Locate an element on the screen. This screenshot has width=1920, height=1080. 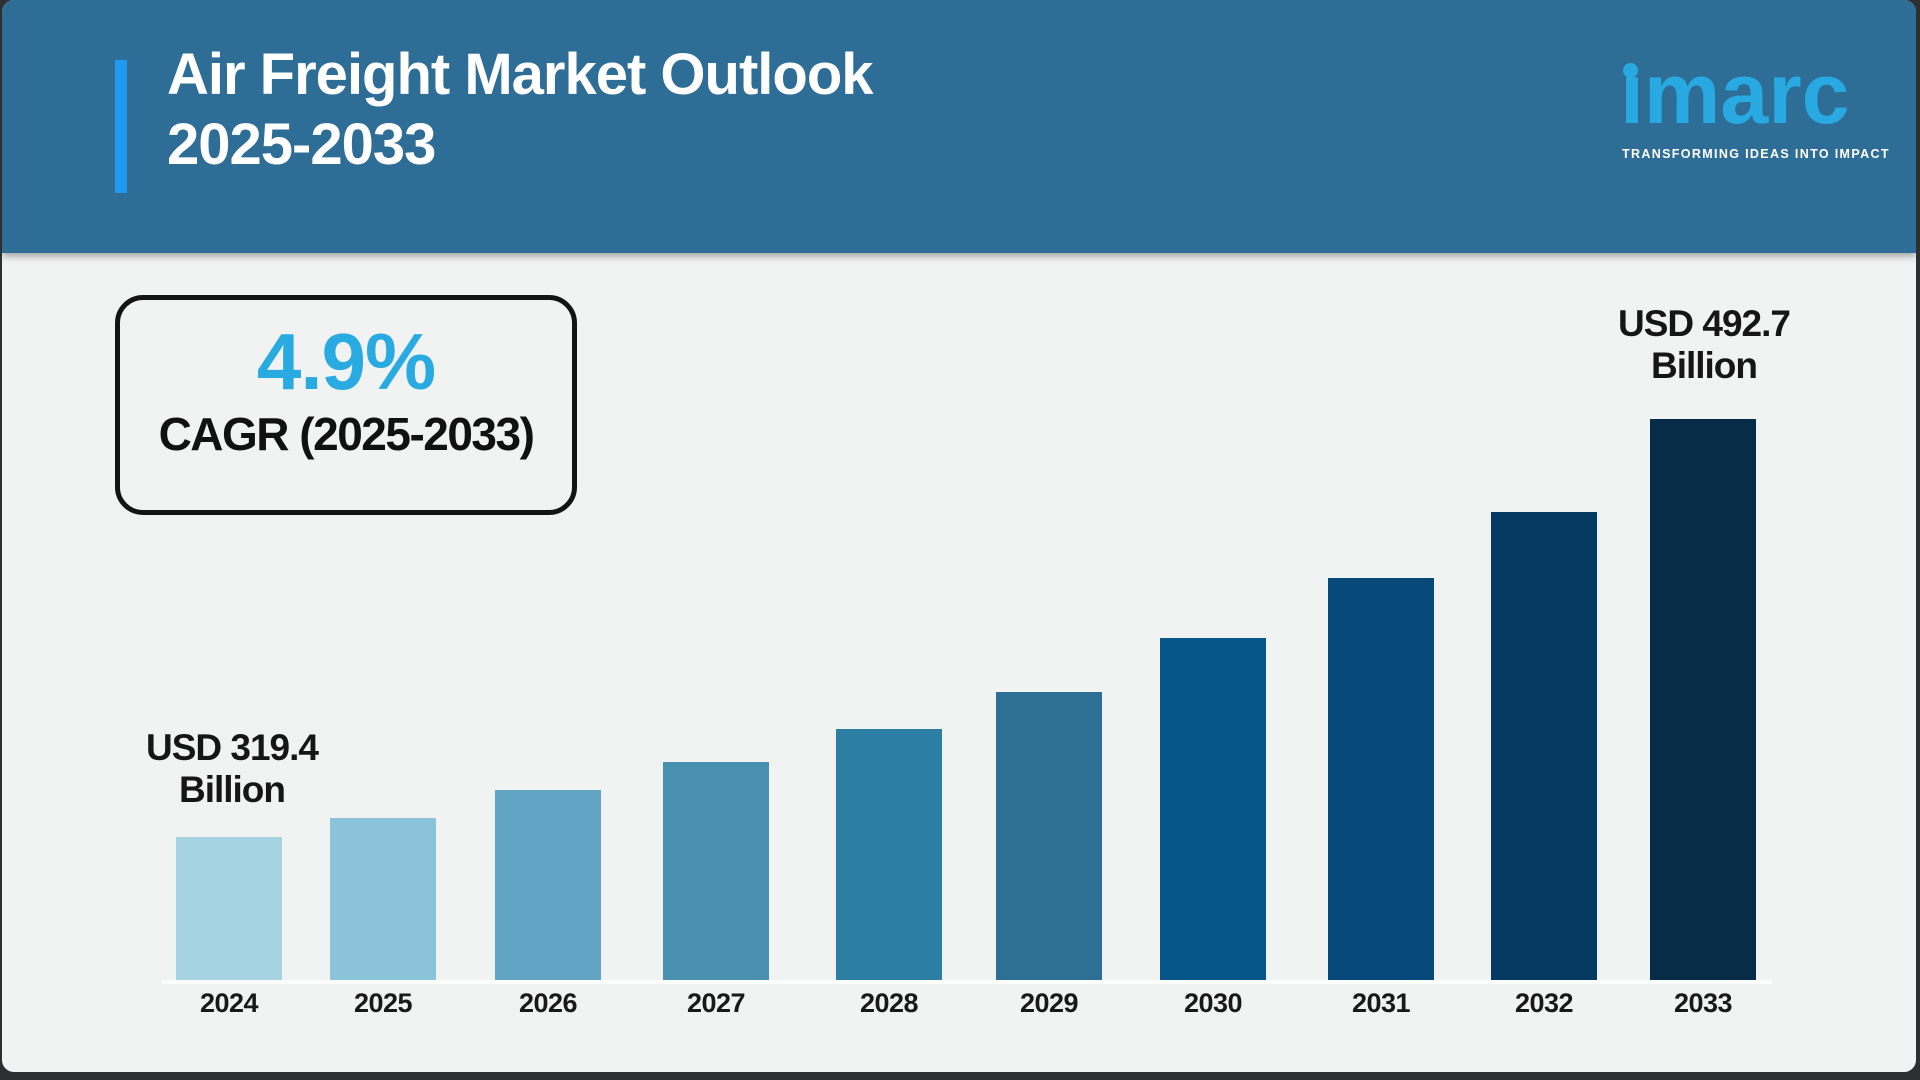
bar-2028 is located at coordinates (889, 854).